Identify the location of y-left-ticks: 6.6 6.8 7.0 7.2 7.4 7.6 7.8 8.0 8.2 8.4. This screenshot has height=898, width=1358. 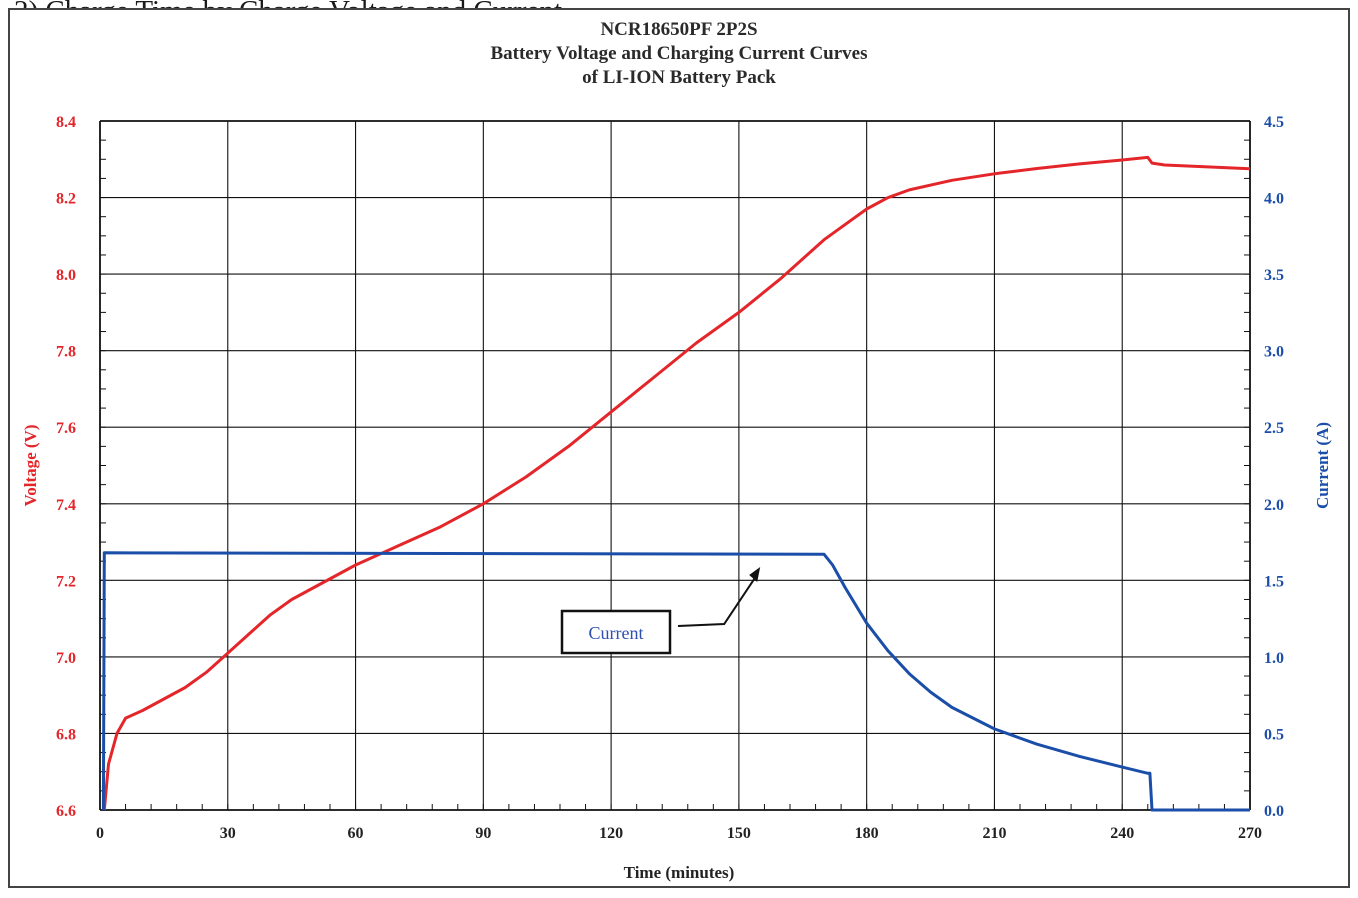
(66, 467).